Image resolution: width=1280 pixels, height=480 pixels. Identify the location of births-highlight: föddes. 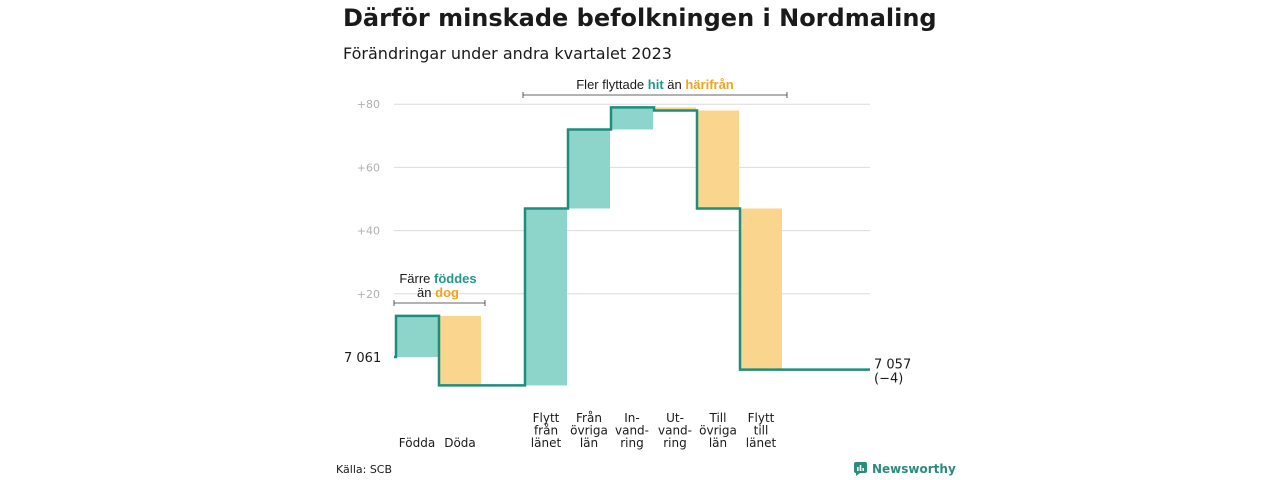
(453, 278).